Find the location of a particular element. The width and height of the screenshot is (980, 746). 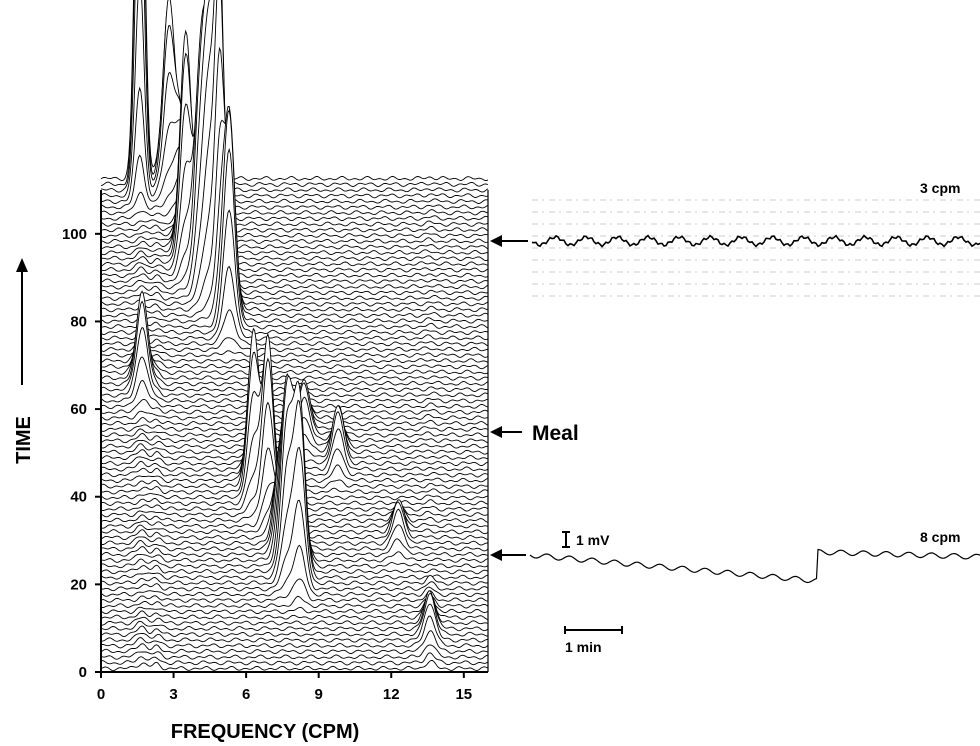

y-tick-label: 0 is located at coordinates (83, 672).